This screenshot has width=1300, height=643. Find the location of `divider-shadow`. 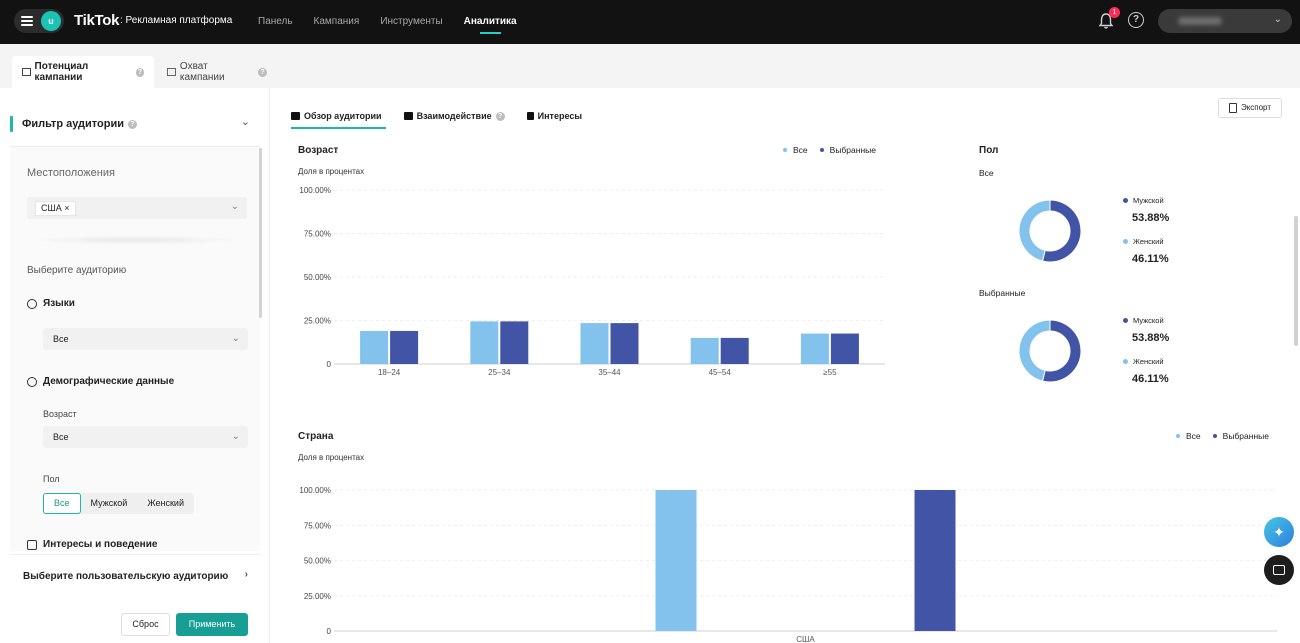

divider-shadow is located at coordinates (135, 240).